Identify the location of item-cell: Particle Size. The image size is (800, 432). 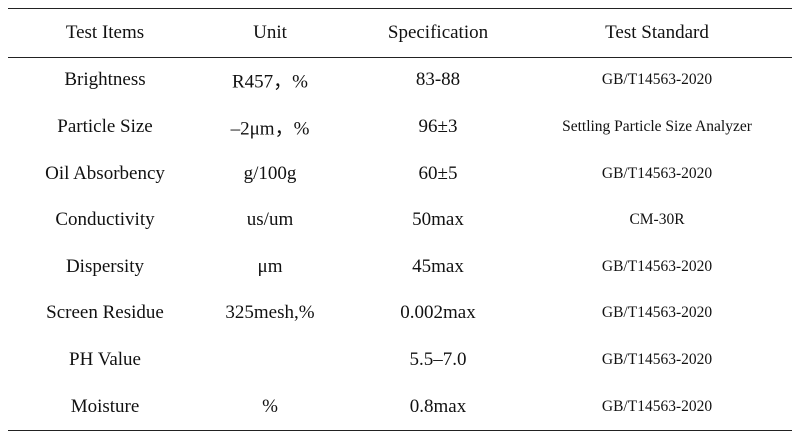
(105, 126).